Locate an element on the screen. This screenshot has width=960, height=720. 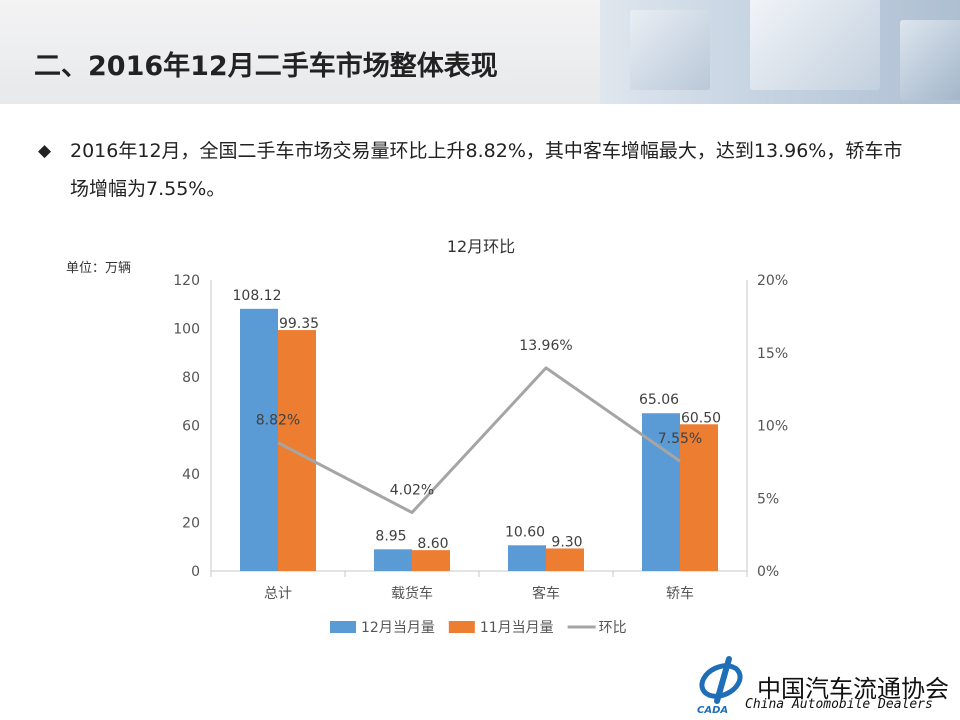
cada-logo: CADA 中国汽车流通协会 China Automobile Dealers is located at coordinates (825, 685).